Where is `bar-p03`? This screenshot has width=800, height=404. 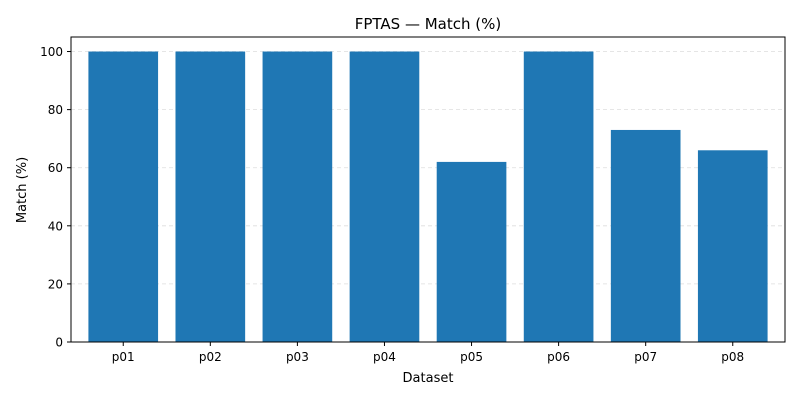 bar-p03 is located at coordinates (297, 197).